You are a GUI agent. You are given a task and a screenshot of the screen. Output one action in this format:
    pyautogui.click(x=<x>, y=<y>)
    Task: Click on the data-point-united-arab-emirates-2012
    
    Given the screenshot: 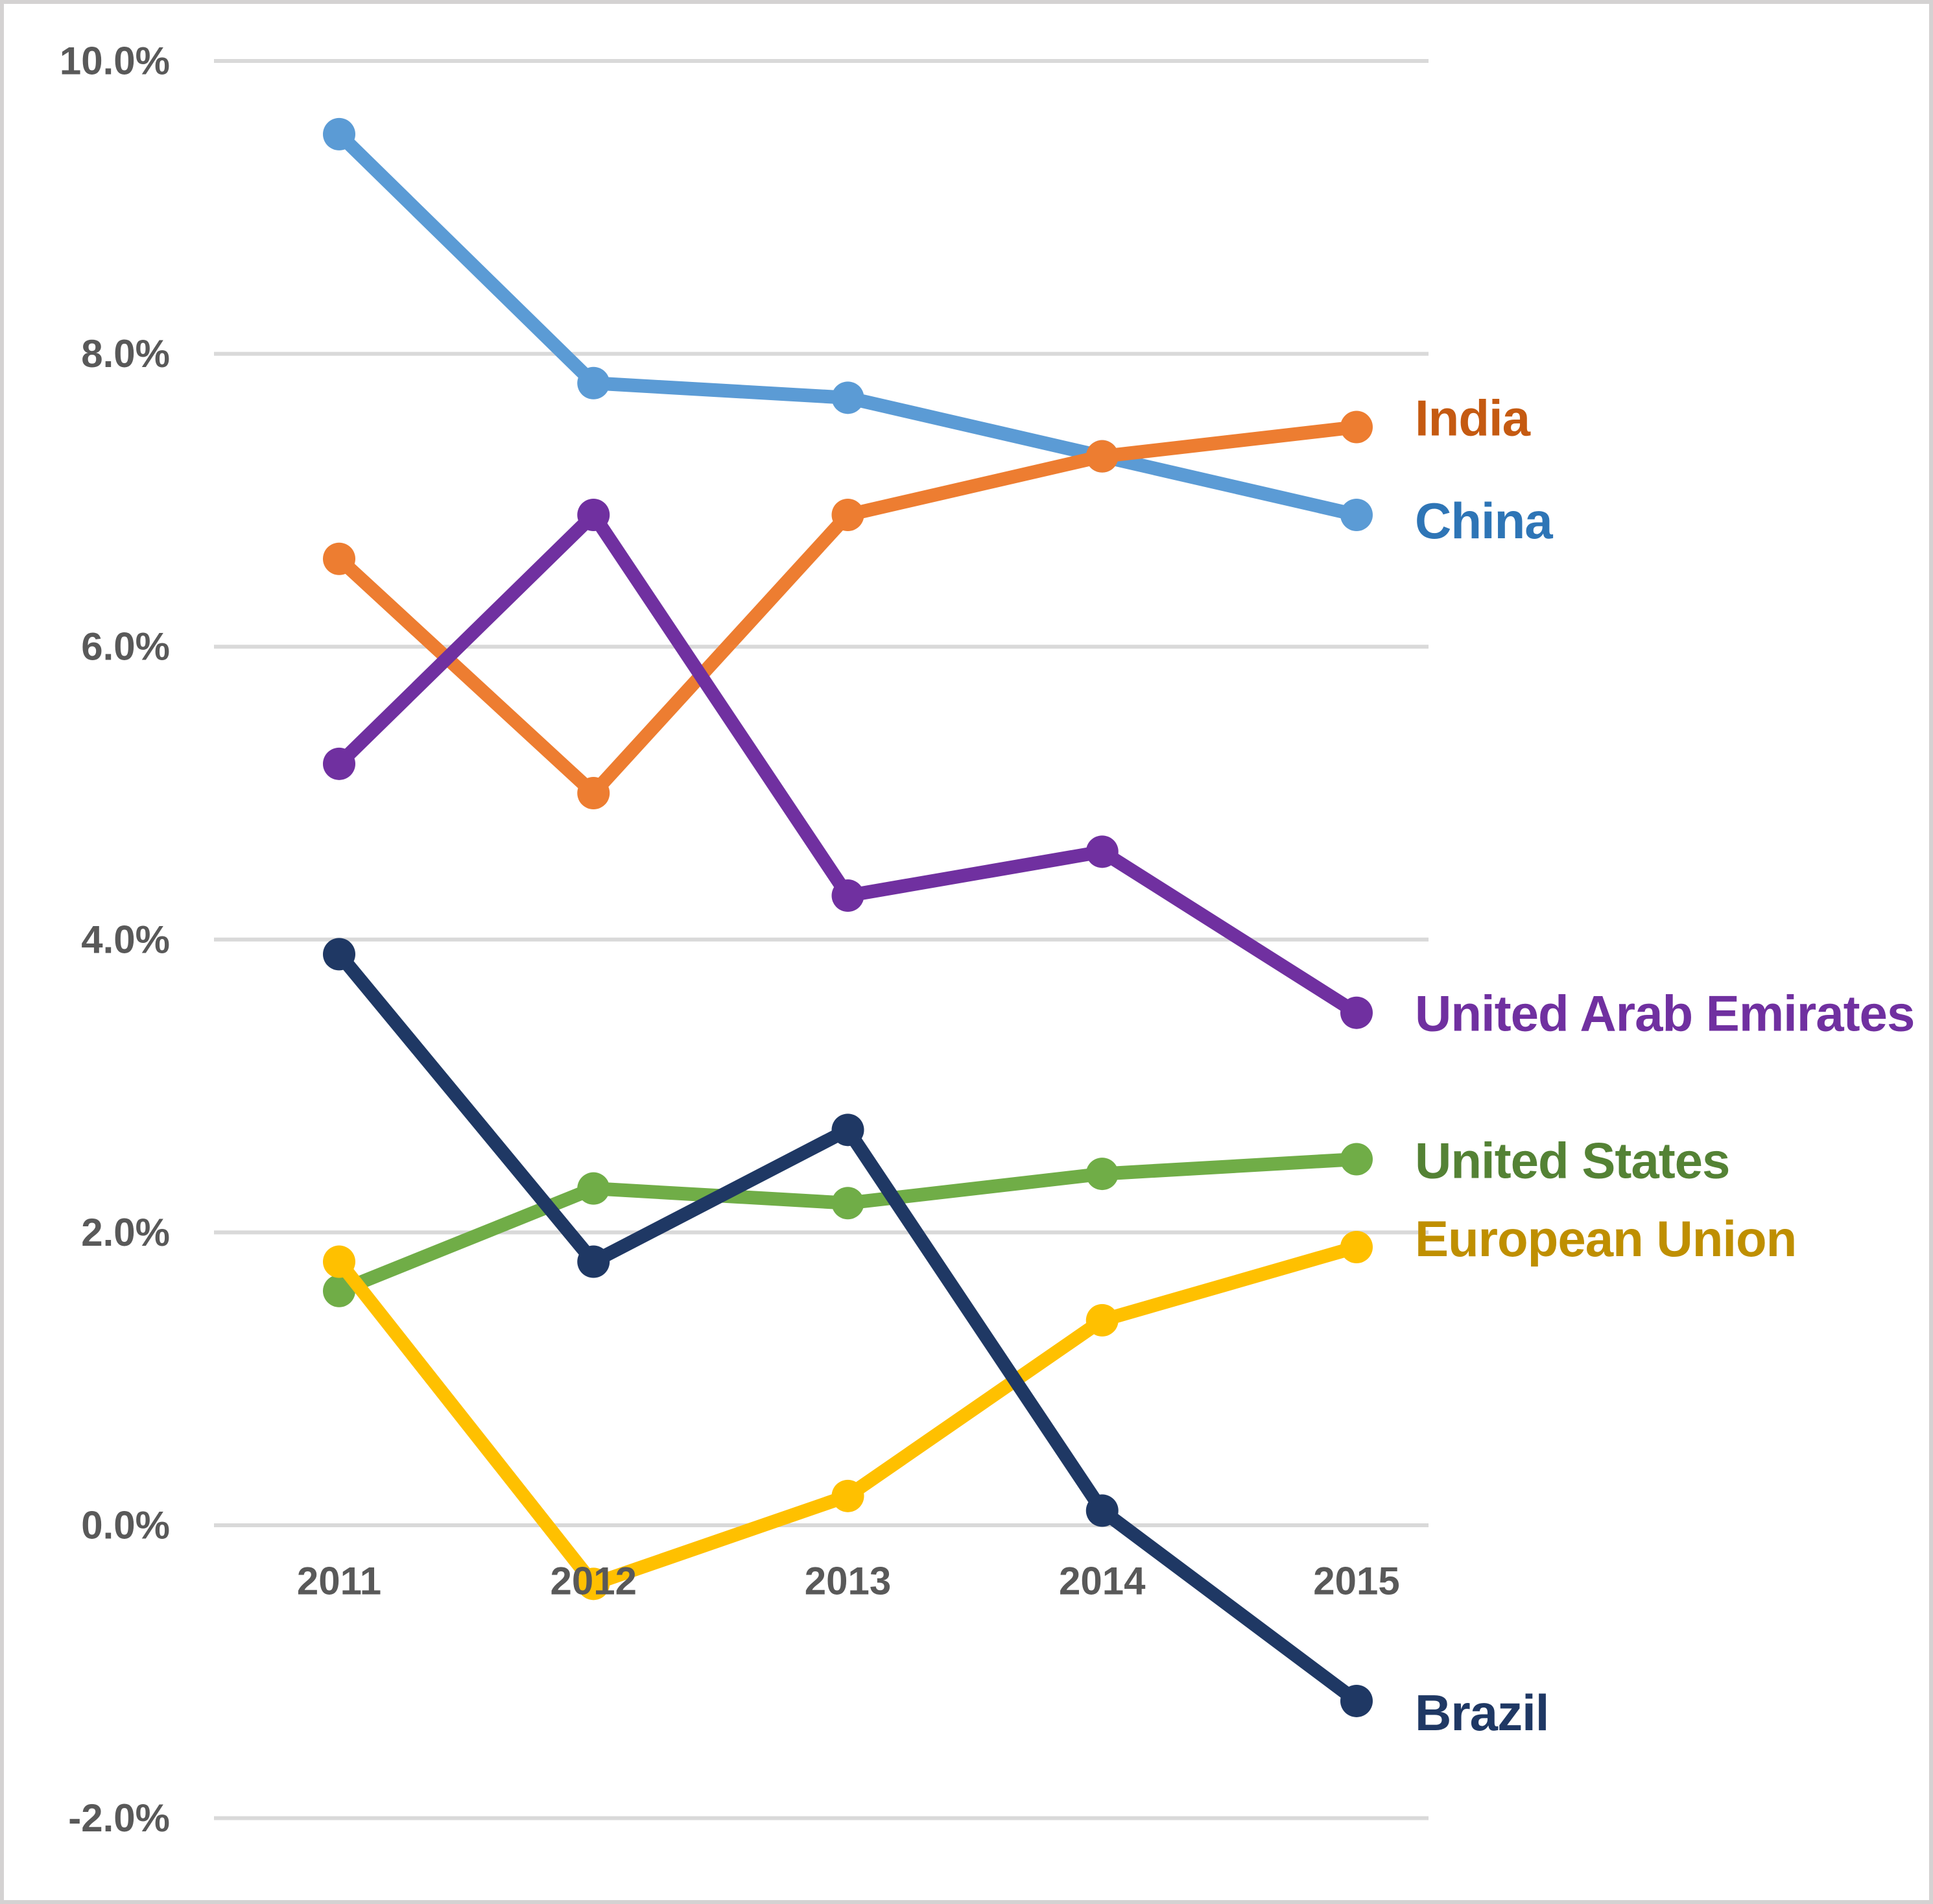 What is the action you would take?
    pyautogui.click(x=593, y=514)
    